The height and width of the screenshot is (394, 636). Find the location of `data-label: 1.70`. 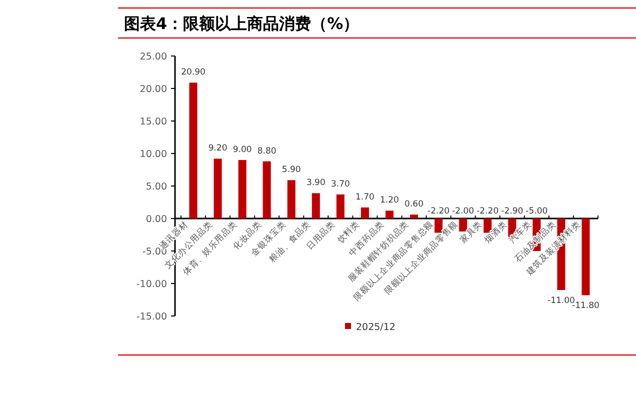

data-label: 1.70 is located at coordinates (365, 197).